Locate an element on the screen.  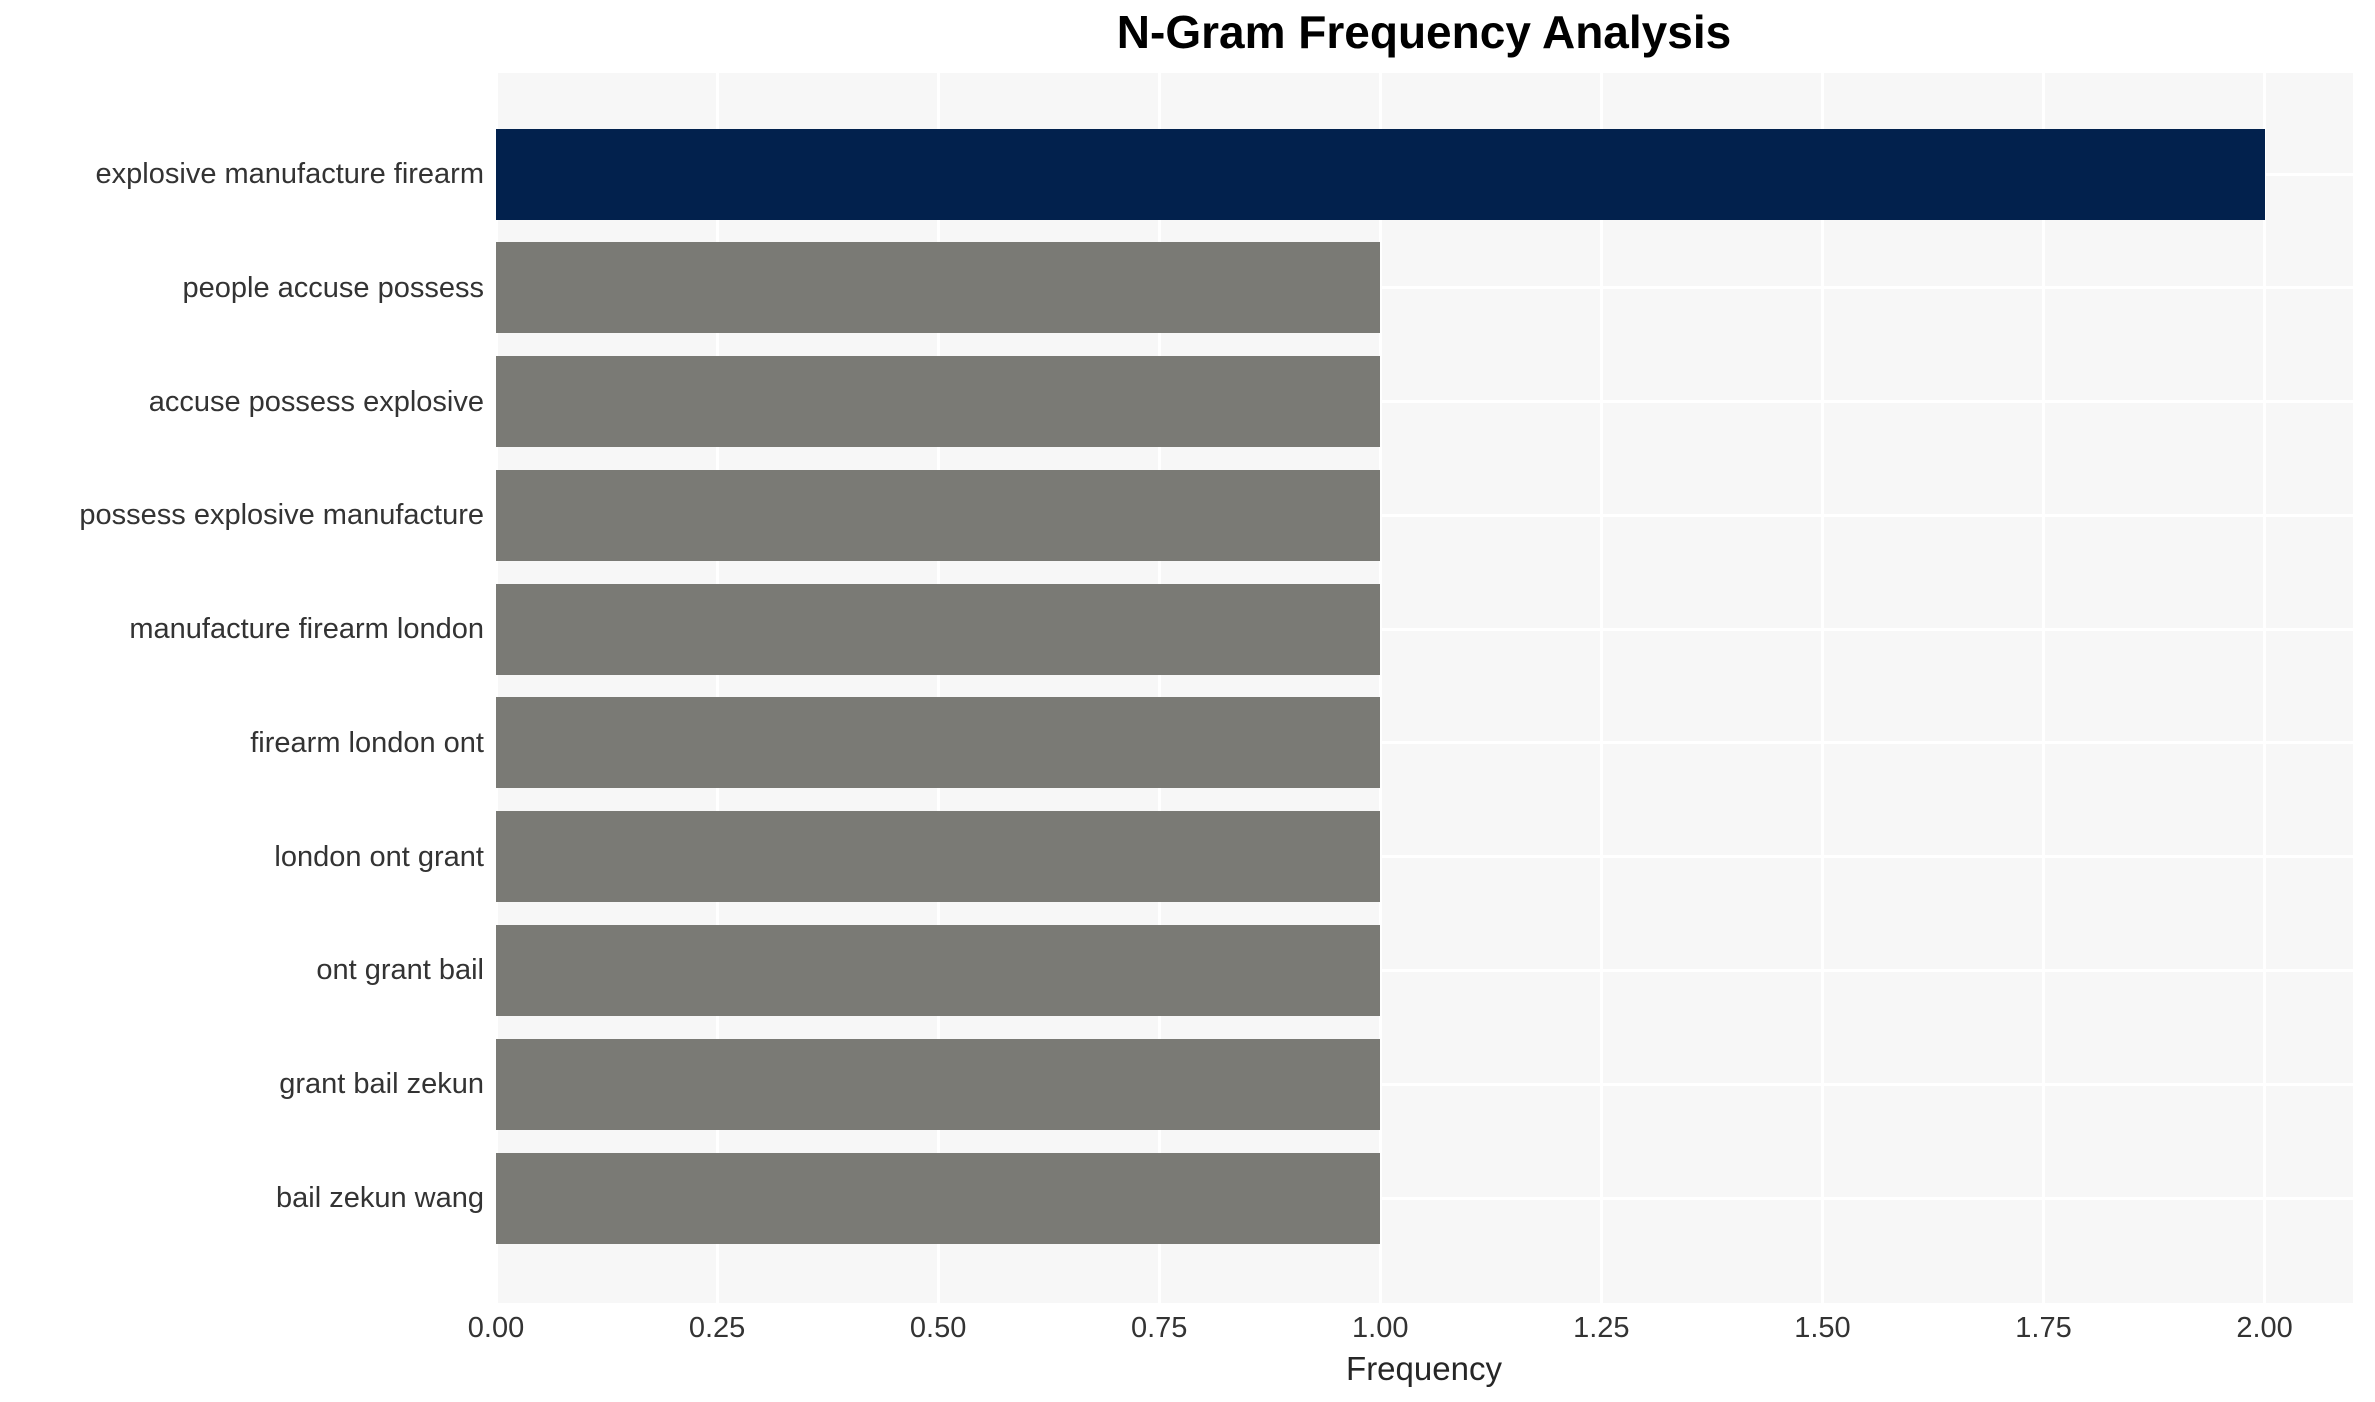
bar-manufacture-firearm-london is located at coordinates (938, 629).